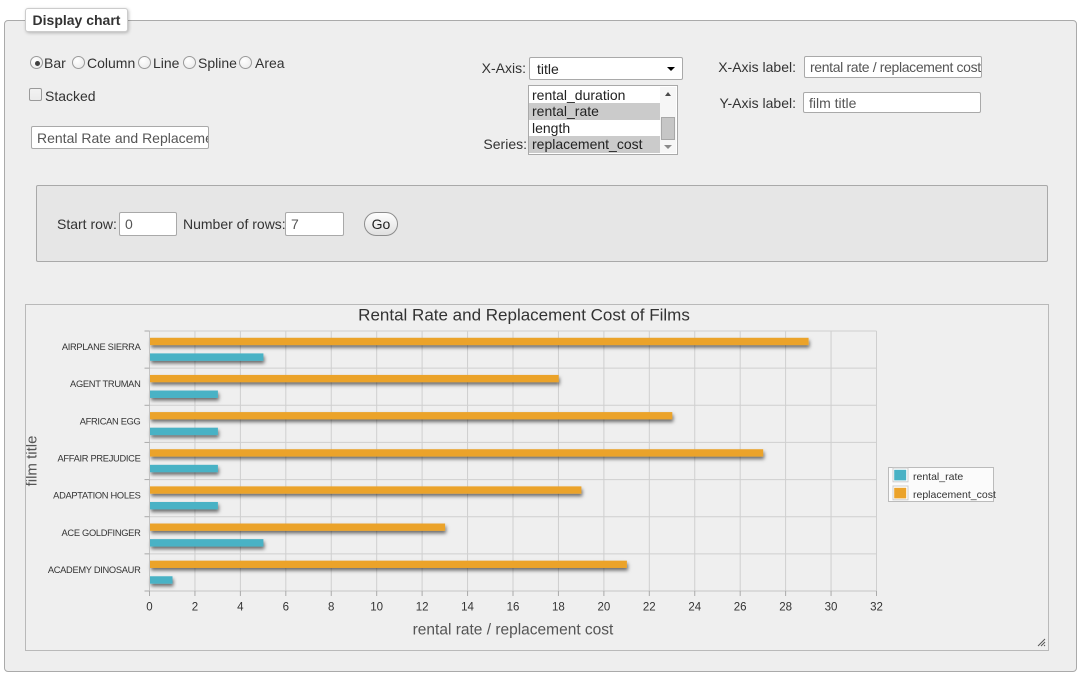 This screenshot has width=1081, height=681. Describe the element at coordinates (694, 608) in the screenshot. I see `svg-text: 24` at that location.